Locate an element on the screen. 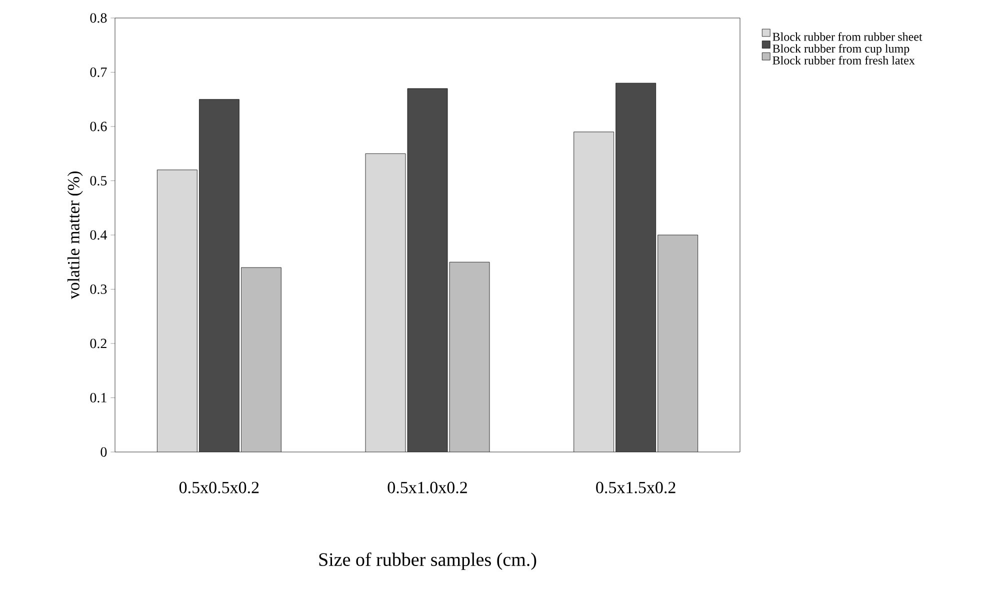 The width and height of the screenshot is (991, 599). y-tick-label: 0.5 is located at coordinates (98, 181).